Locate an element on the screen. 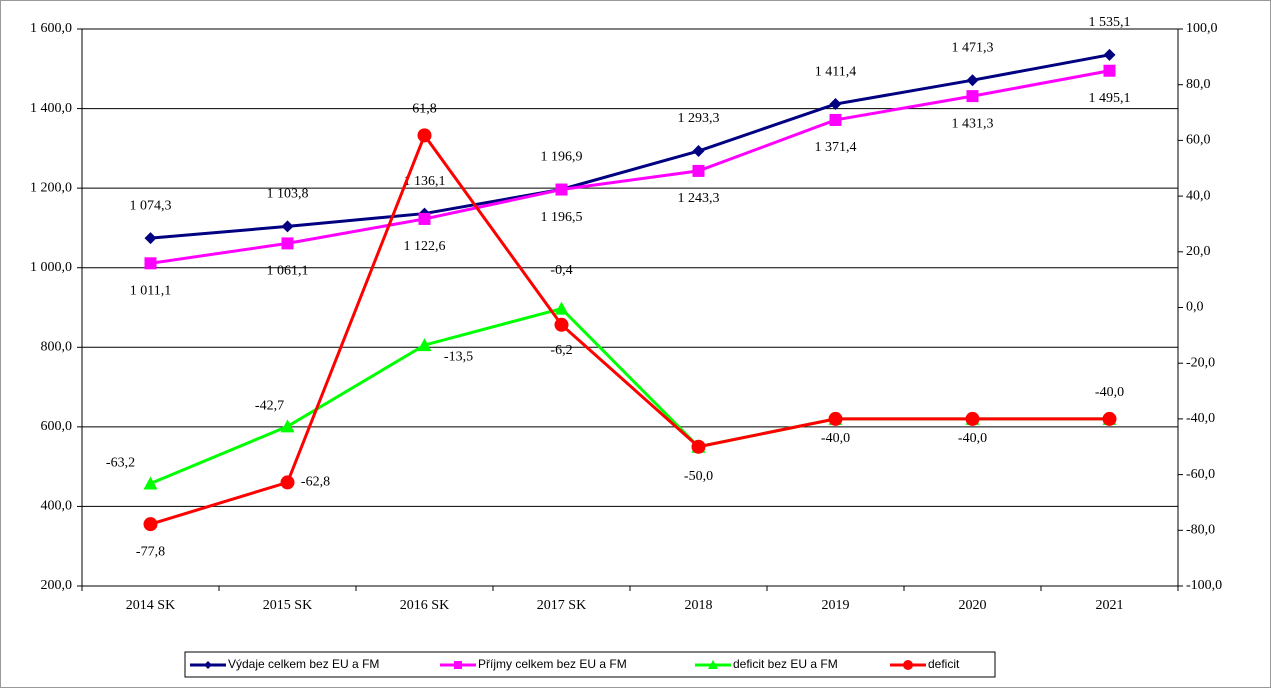  y-tick-label: 200,0 is located at coordinates (57, 585).